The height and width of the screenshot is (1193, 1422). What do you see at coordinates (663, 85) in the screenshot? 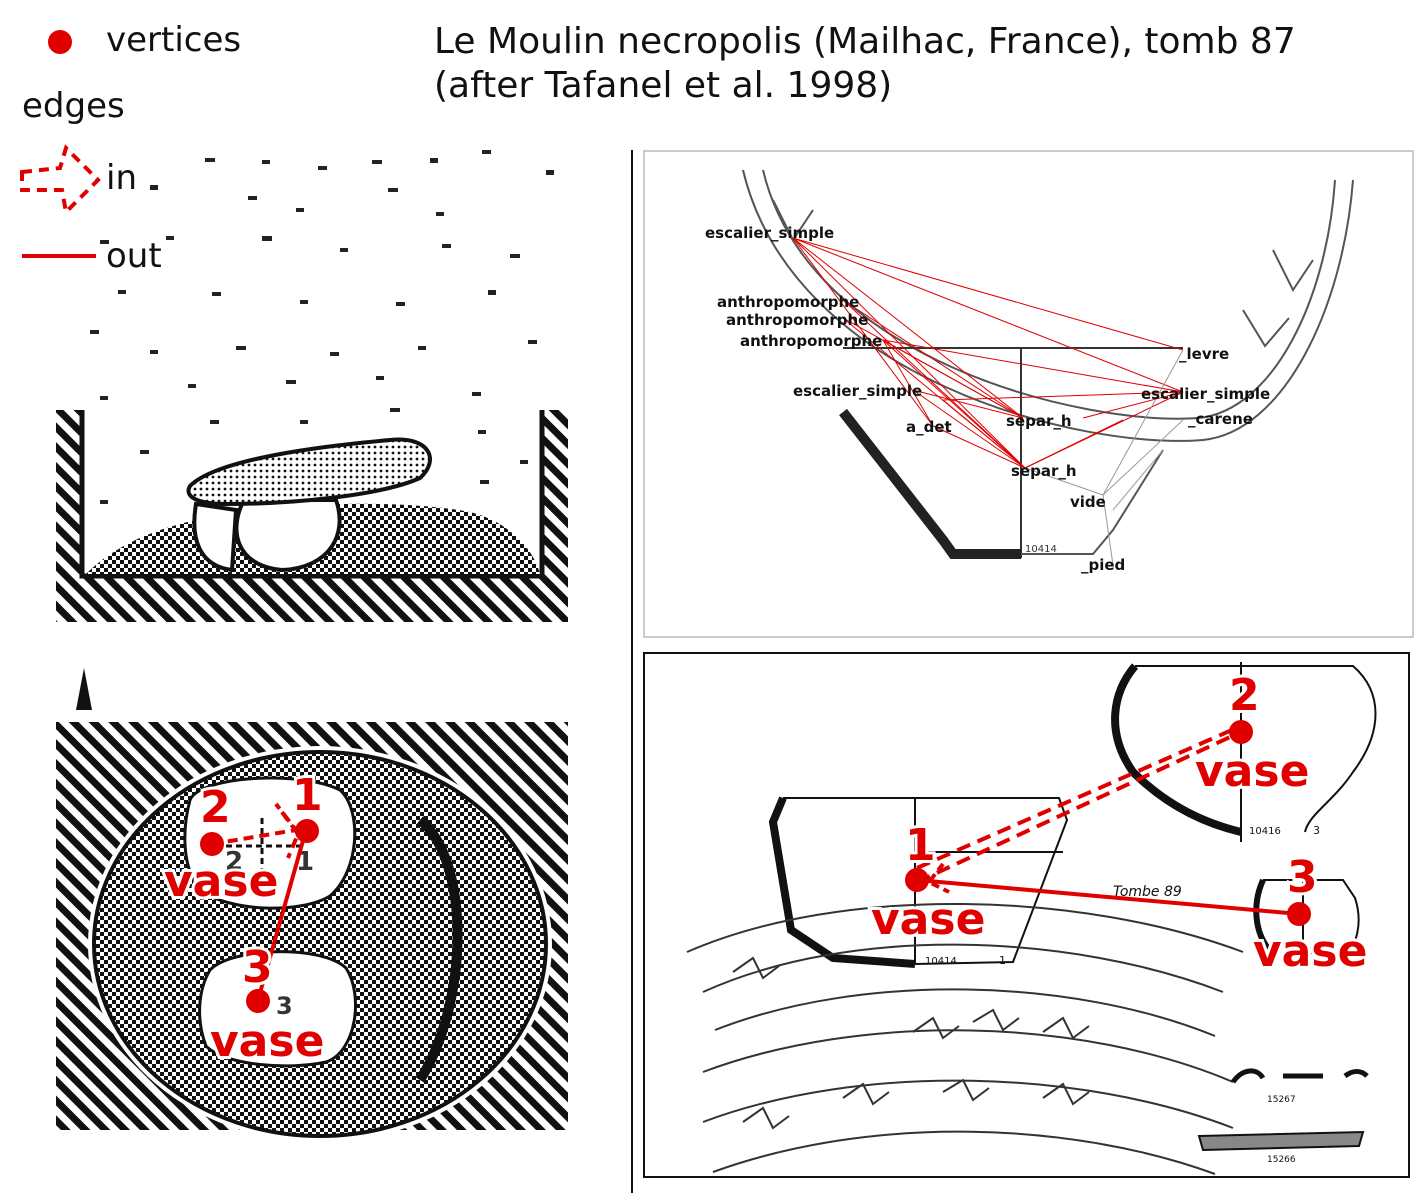
I see `title-line-2: (after Tafanel et al. 1998)` at bounding box center [663, 85].